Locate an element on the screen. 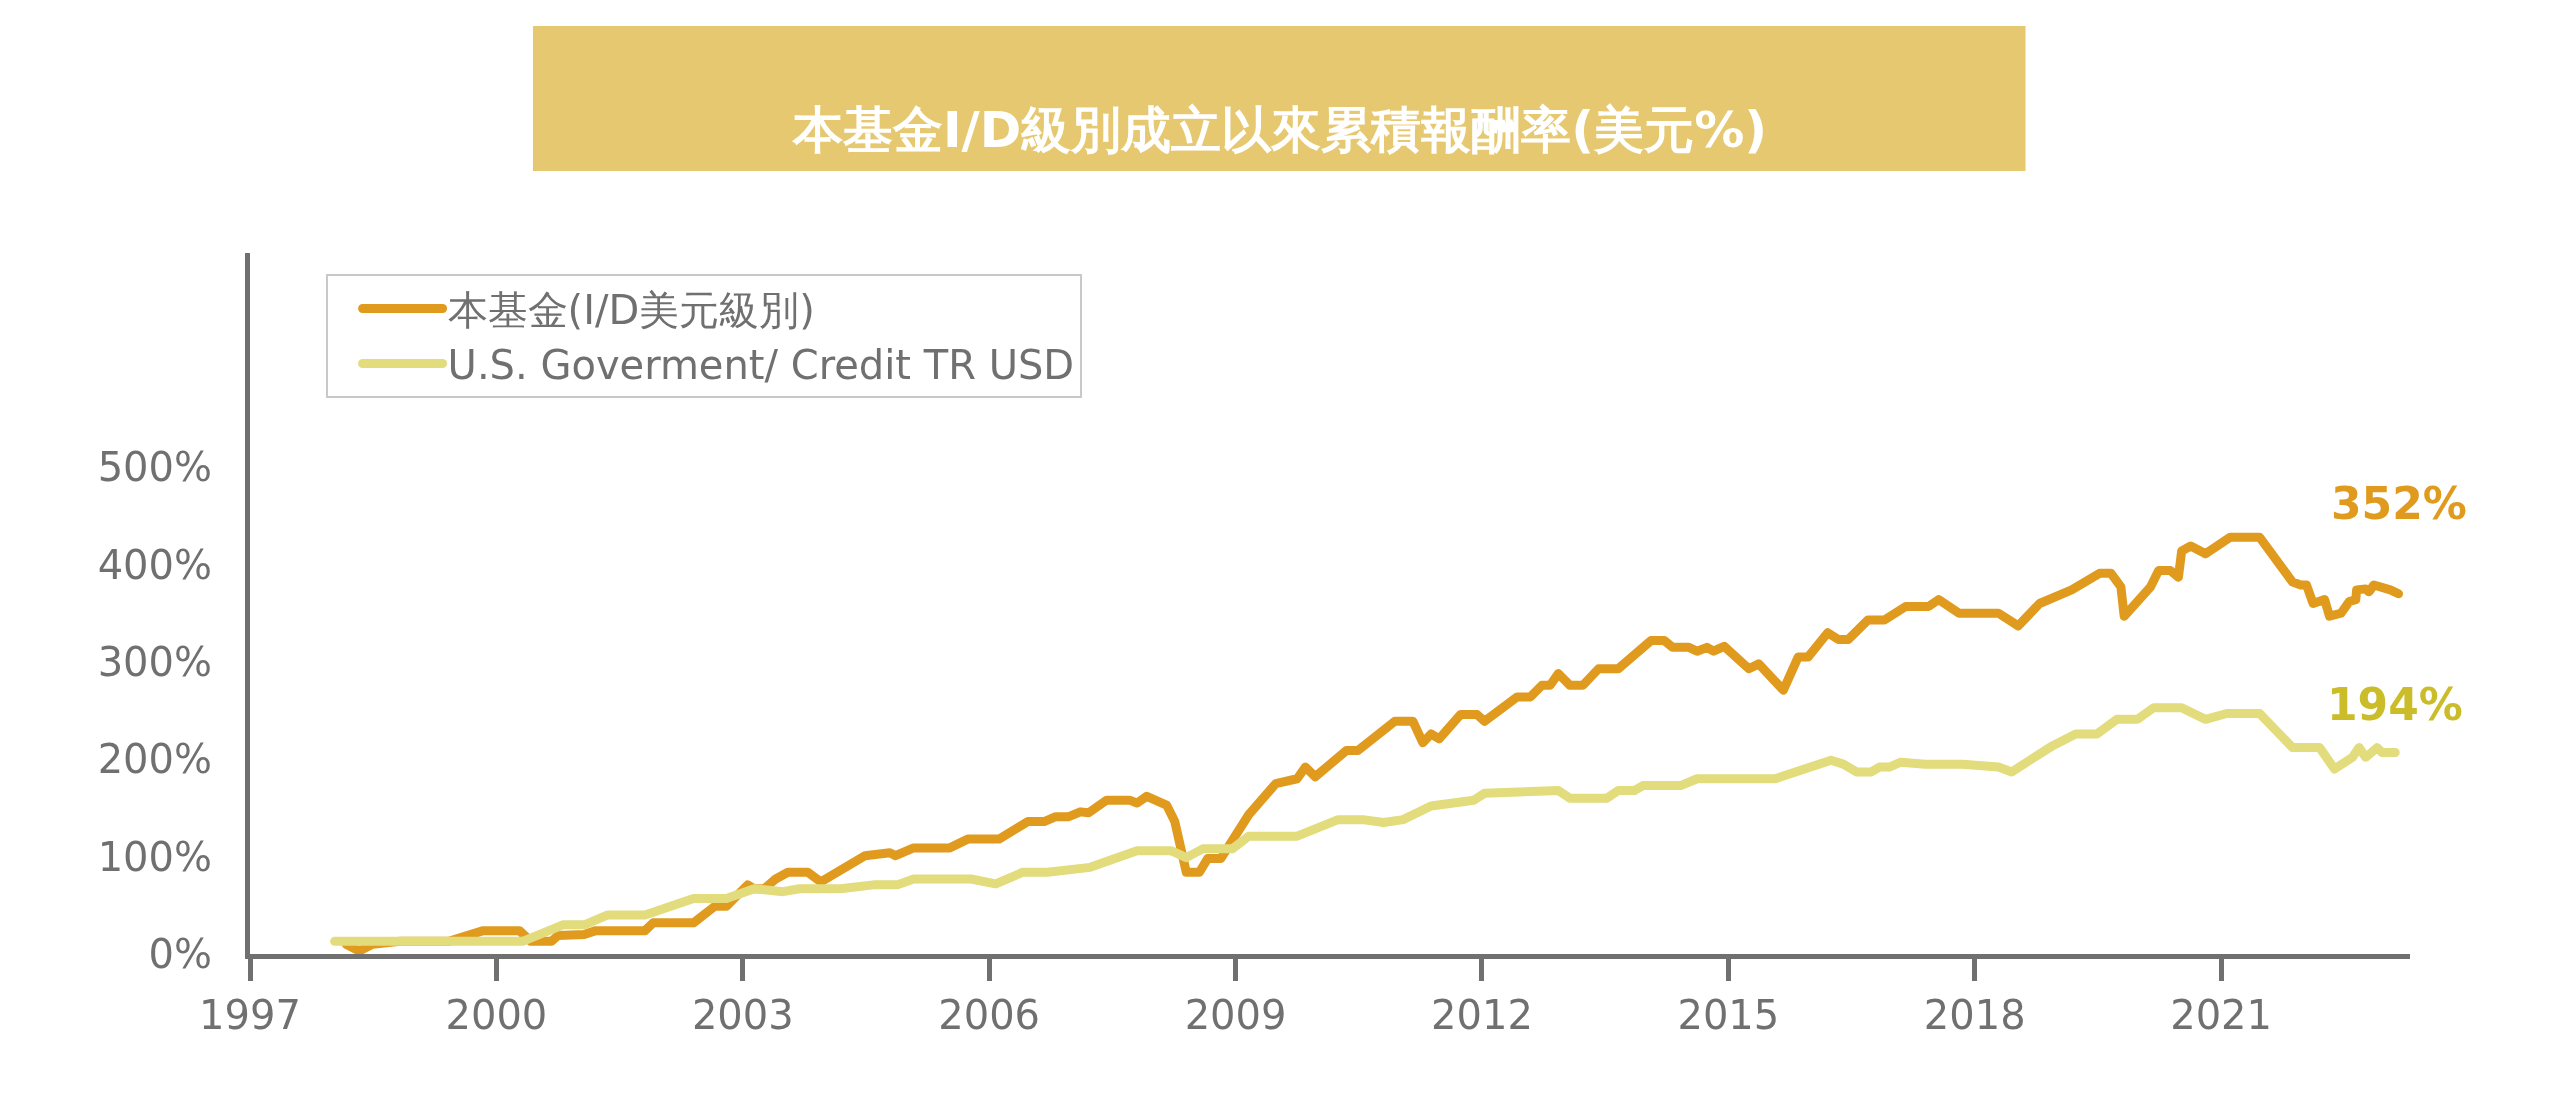 This screenshot has width=2560, height=1100. y-tick-label: 400% is located at coordinates (154, 564).